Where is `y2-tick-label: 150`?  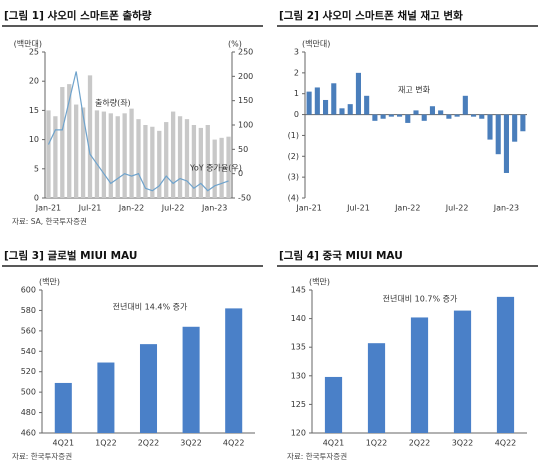 y2-tick-label: 150 is located at coordinates (245, 100).